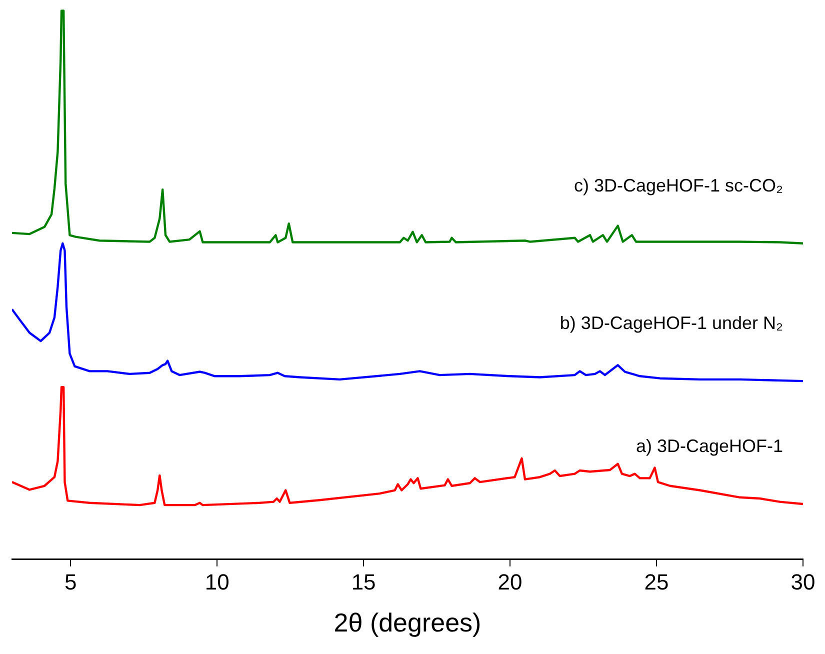 Image resolution: width=825 pixels, height=654 pixels. I want to click on text: b) 3D-CageHOF-1 under N₂, so click(671, 323).